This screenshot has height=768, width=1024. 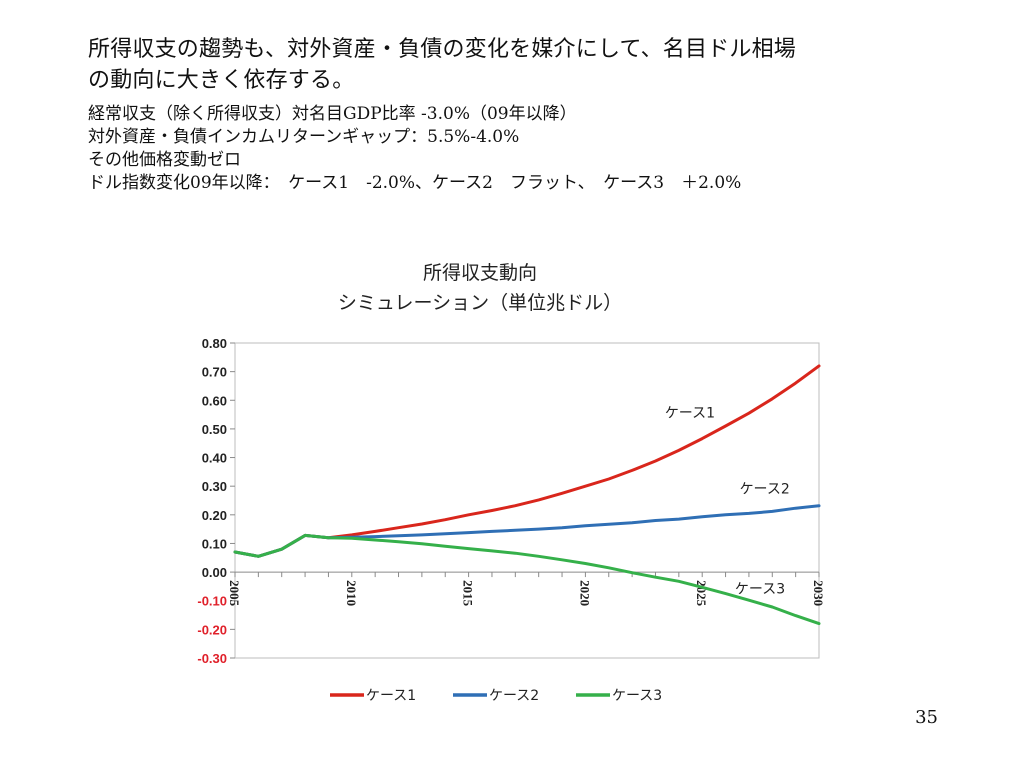 What do you see at coordinates (701, 593) in the screenshot?
I see `x-tick-label: 2025` at bounding box center [701, 593].